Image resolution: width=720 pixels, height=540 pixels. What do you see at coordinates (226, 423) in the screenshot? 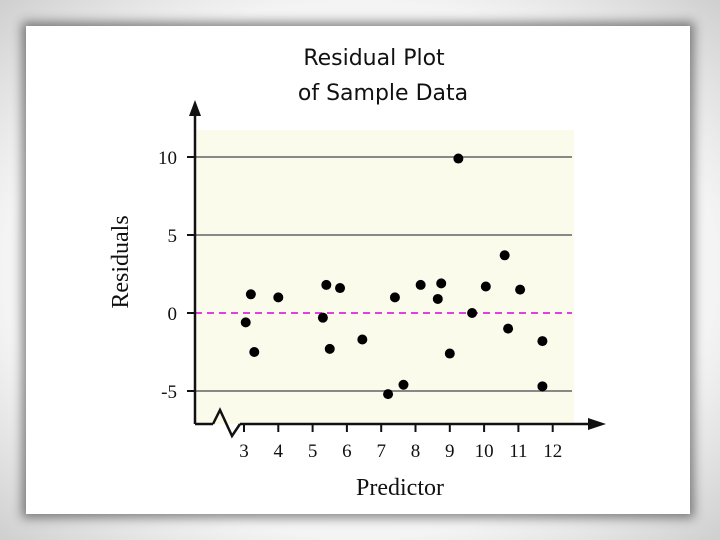
I see `axis-break-mark` at bounding box center [226, 423].